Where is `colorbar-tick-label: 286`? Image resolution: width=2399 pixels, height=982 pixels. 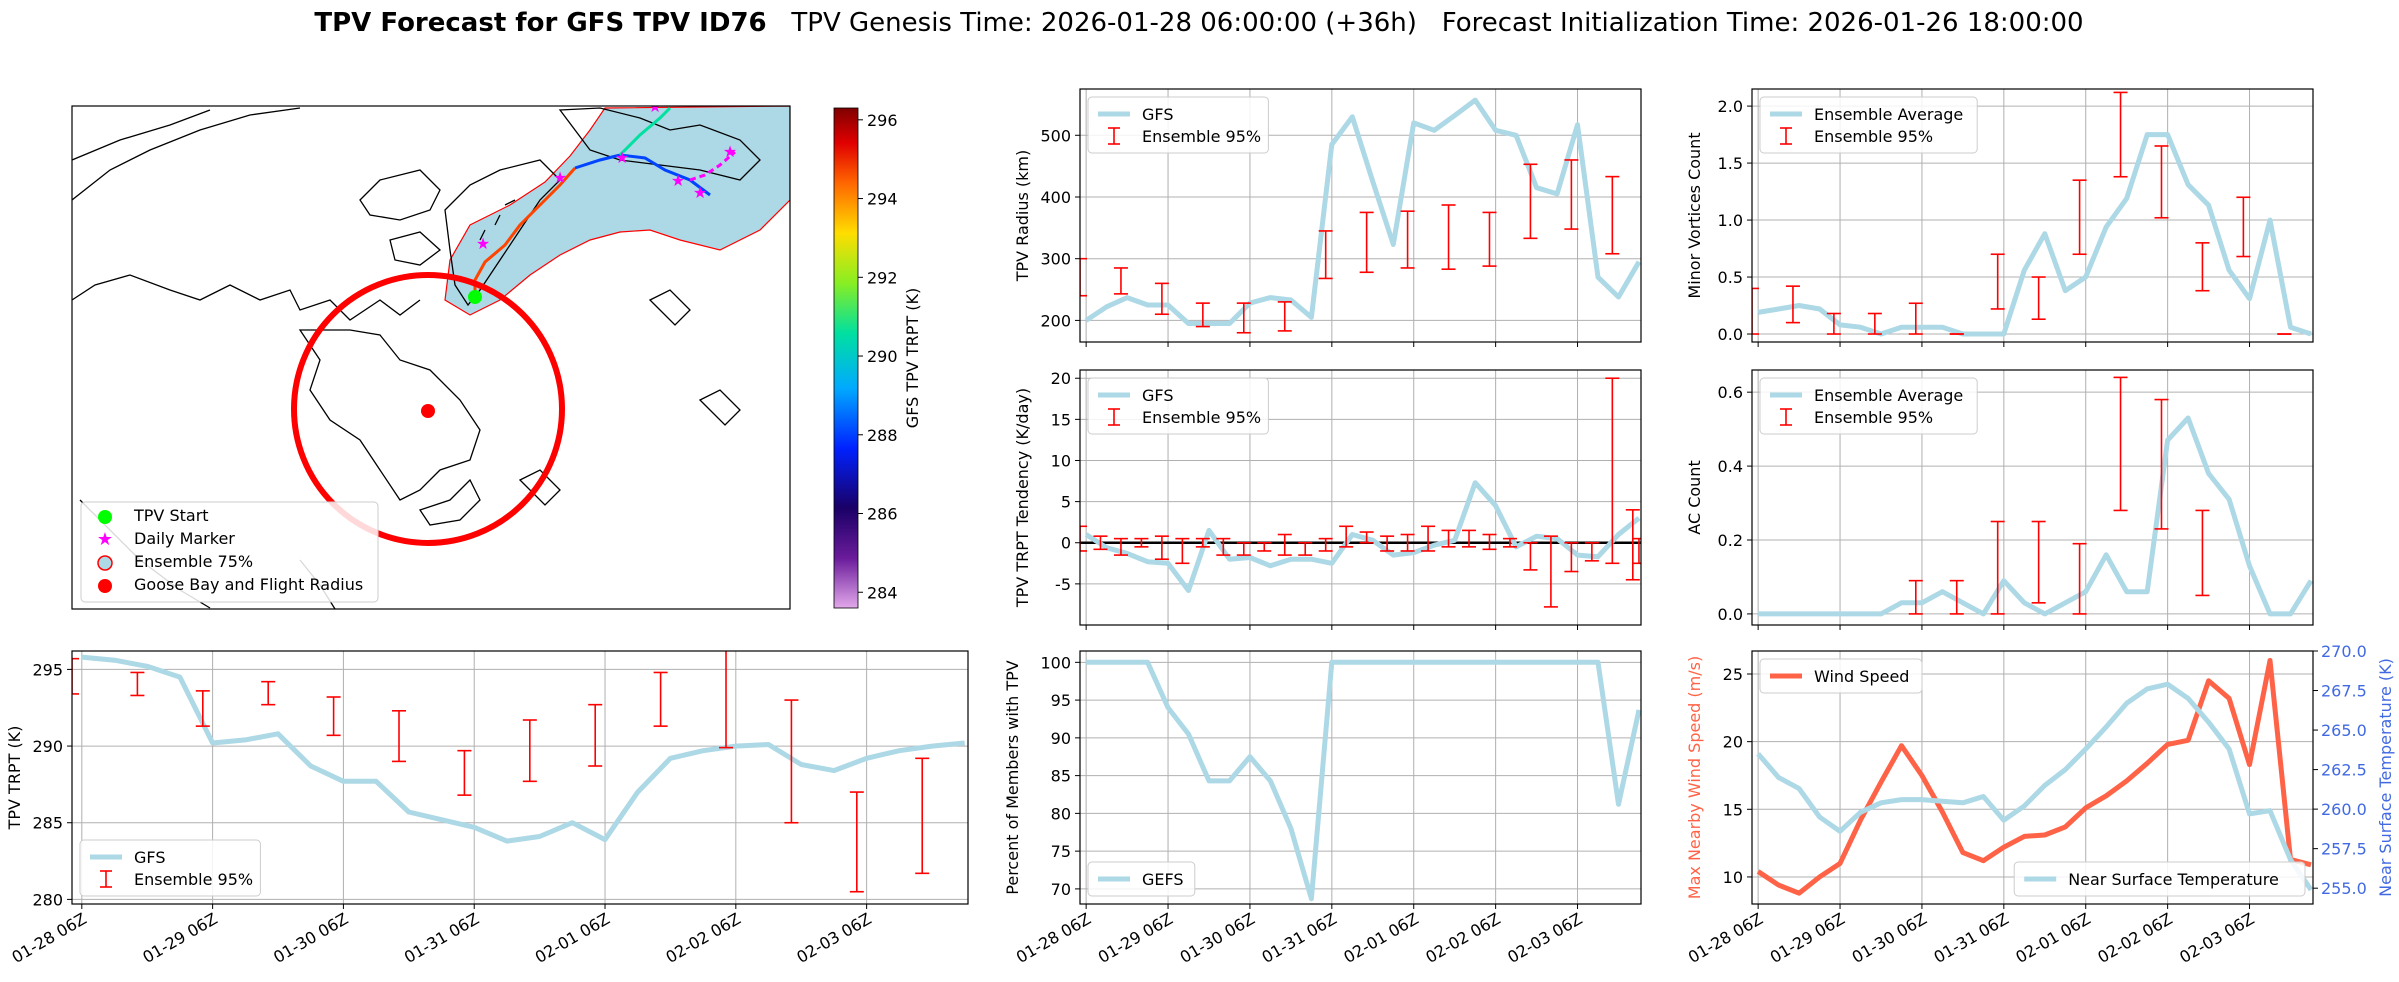
colorbar-tick-label: 286 is located at coordinates (882, 514).